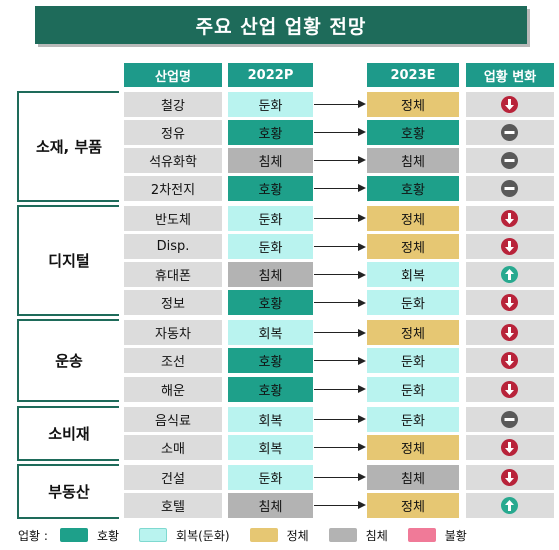 This screenshot has height=550, width=559. Describe the element at coordinates (413, 75) in the screenshot. I see `header-2023: 2023E` at that location.